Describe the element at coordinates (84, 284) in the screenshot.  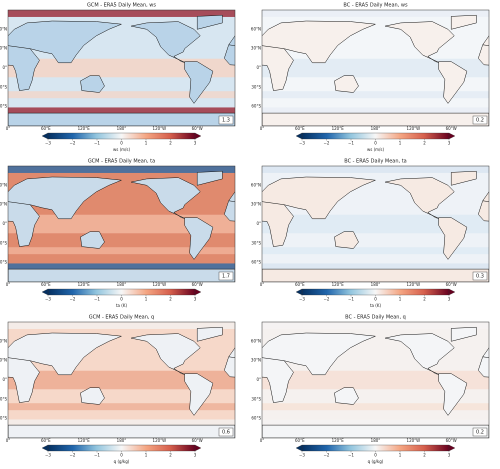
I see `lon-label: 120°E` at that location.